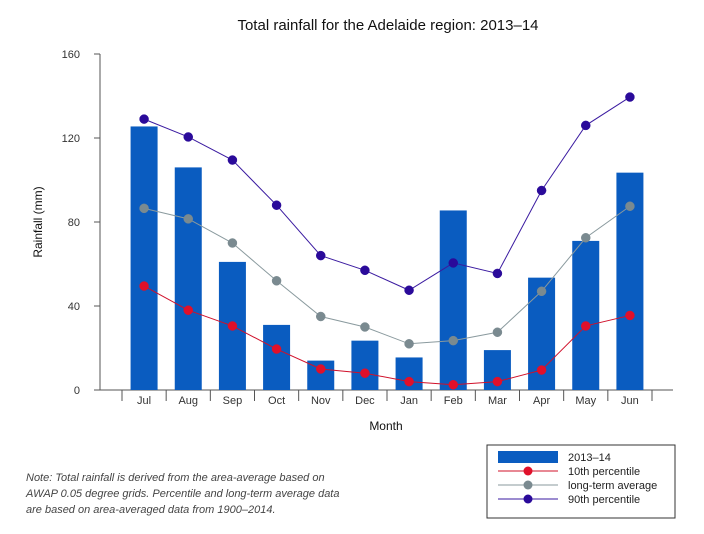  I want to click on x-tick-label: Mar, so click(497, 401).